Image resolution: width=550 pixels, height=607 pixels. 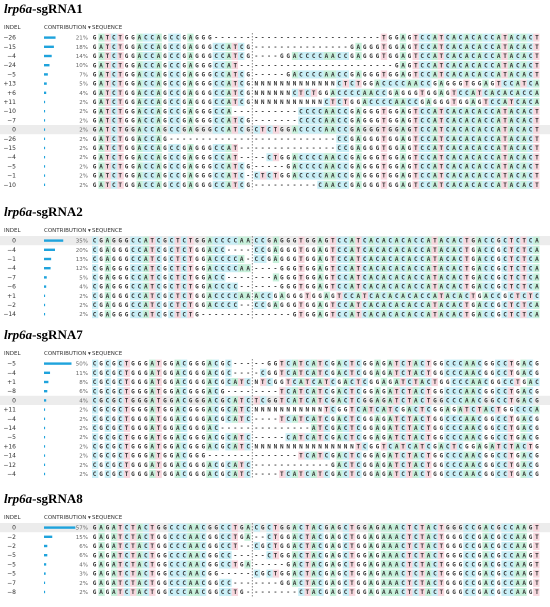 What do you see at coordinates (11, 564) in the screenshot?
I see `indel: −5` at bounding box center [11, 564].